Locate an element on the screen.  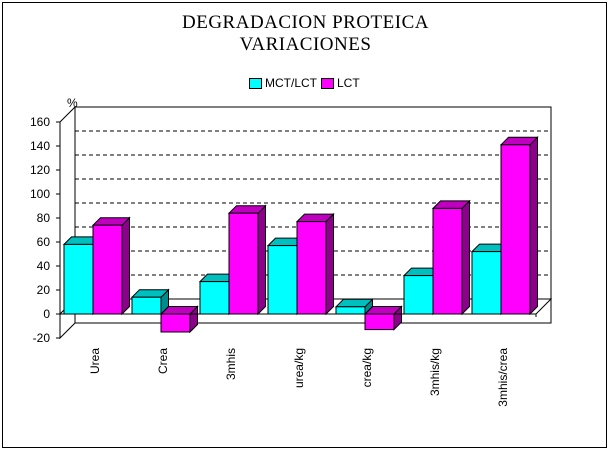
legend-swatch-lct is located at coordinates (327, 83).